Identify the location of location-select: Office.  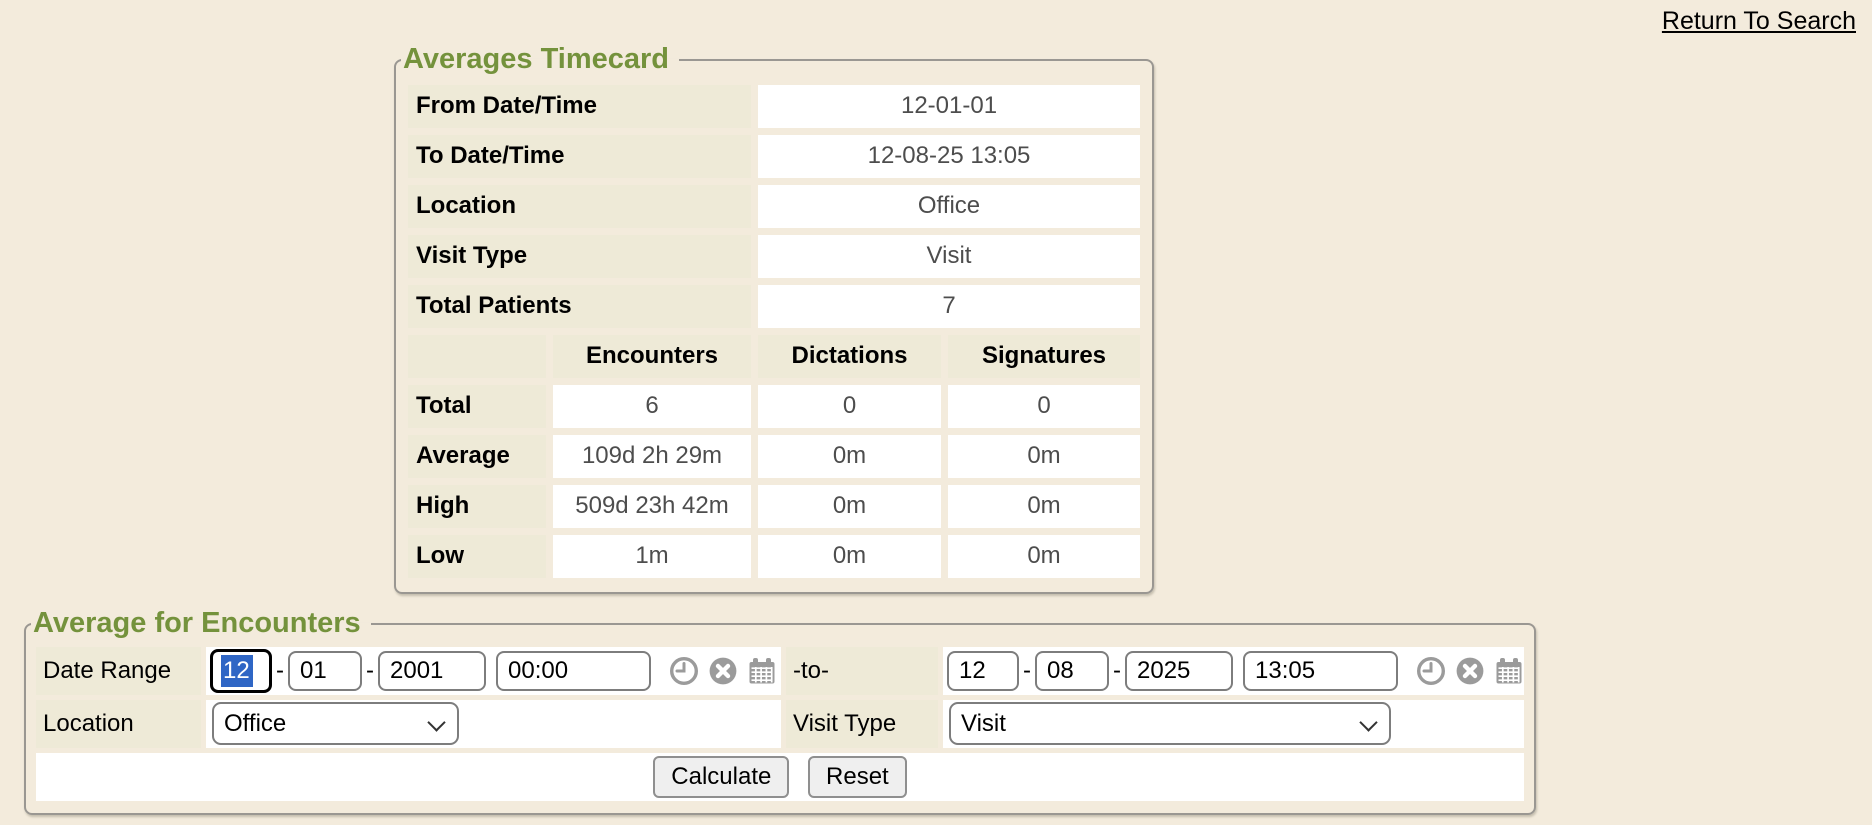
(335, 724).